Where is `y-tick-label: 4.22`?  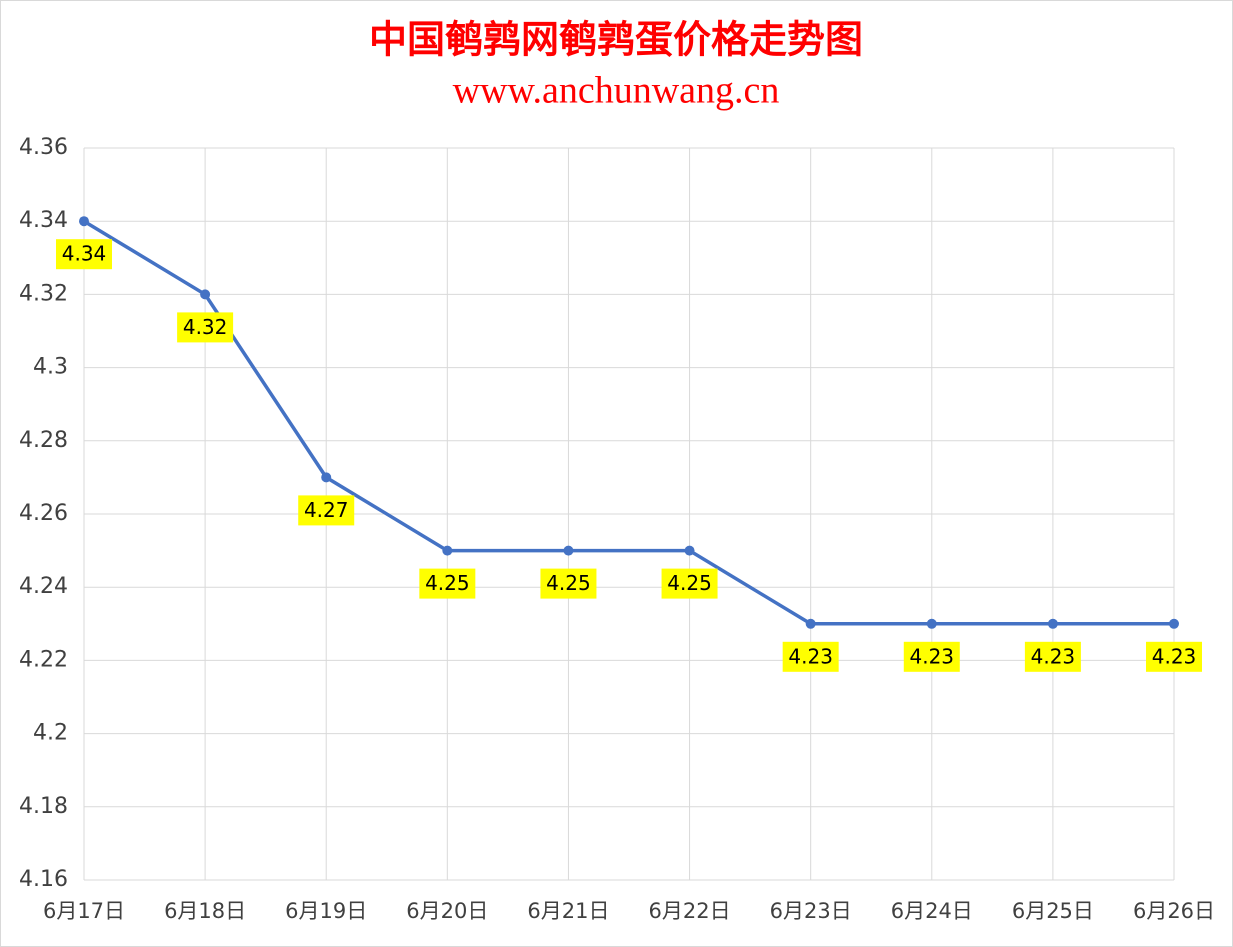 y-tick-label: 4.22 is located at coordinates (43, 659).